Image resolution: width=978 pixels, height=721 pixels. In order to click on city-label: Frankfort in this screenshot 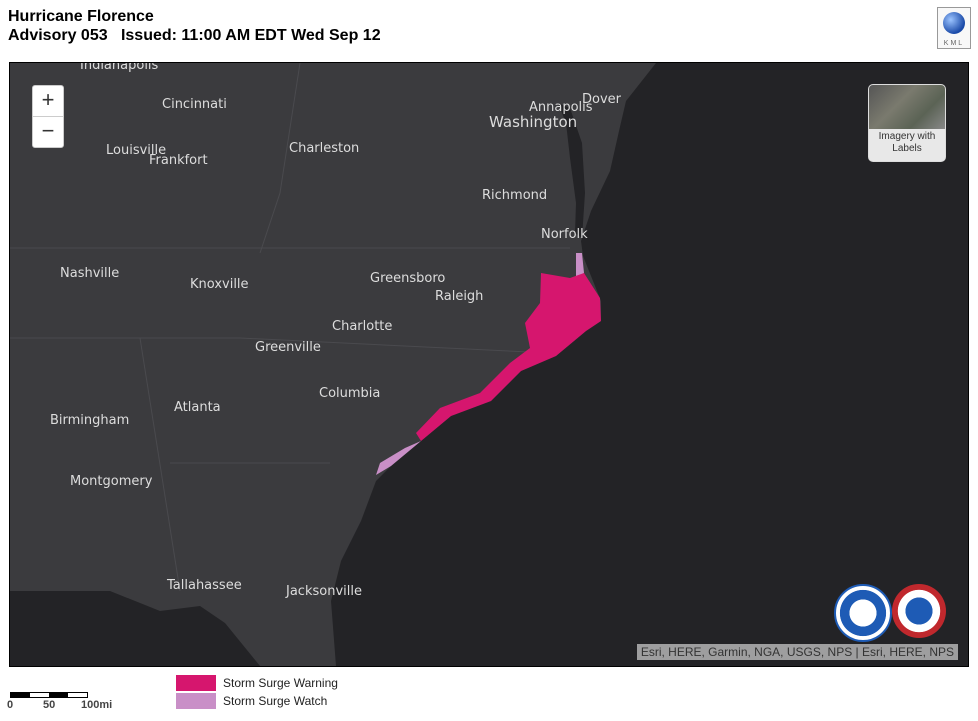, I will do `click(178, 160)`.